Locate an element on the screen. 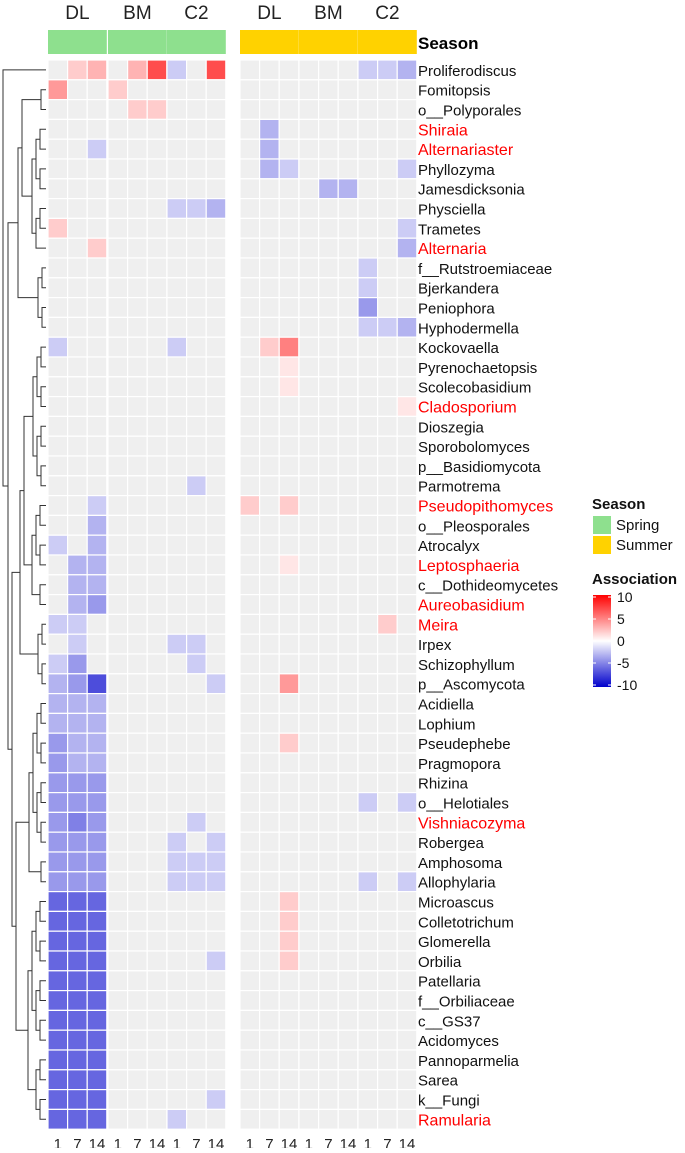 The height and width of the screenshot is (1153, 685). row-label-robergea: Robergea is located at coordinates (451, 843).